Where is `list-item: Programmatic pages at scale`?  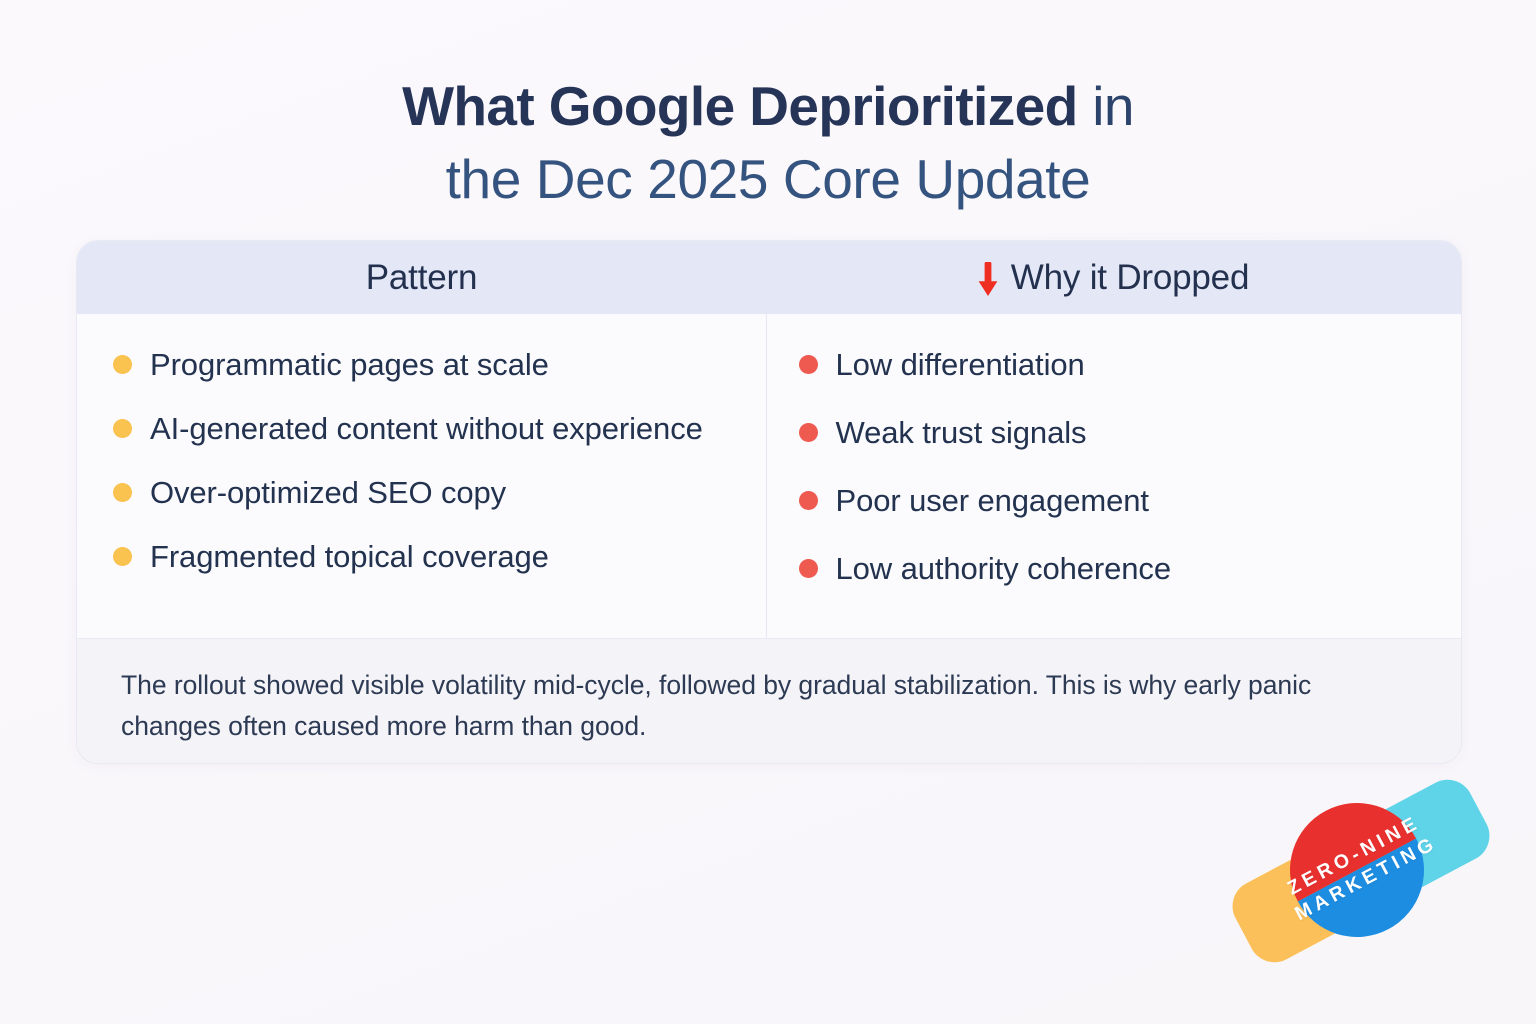 list-item: Programmatic pages at scale is located at coordinates (422, 365).